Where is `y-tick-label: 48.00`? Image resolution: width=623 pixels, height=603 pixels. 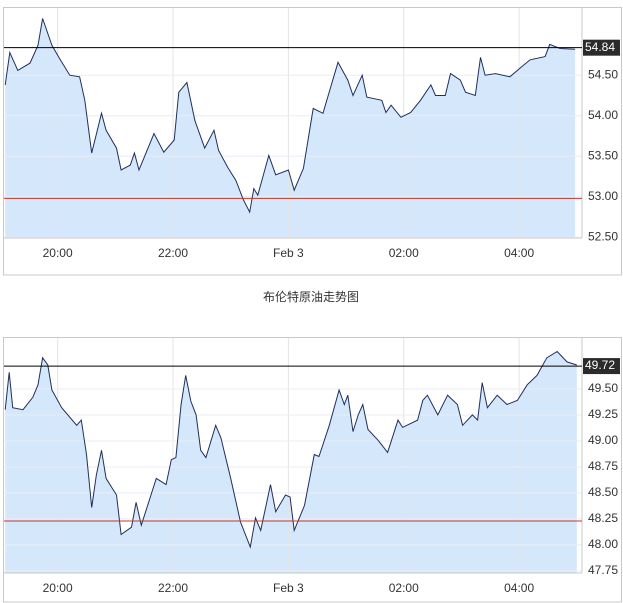
y-tick-label: 48.00 is located at coordinates (603, 544).